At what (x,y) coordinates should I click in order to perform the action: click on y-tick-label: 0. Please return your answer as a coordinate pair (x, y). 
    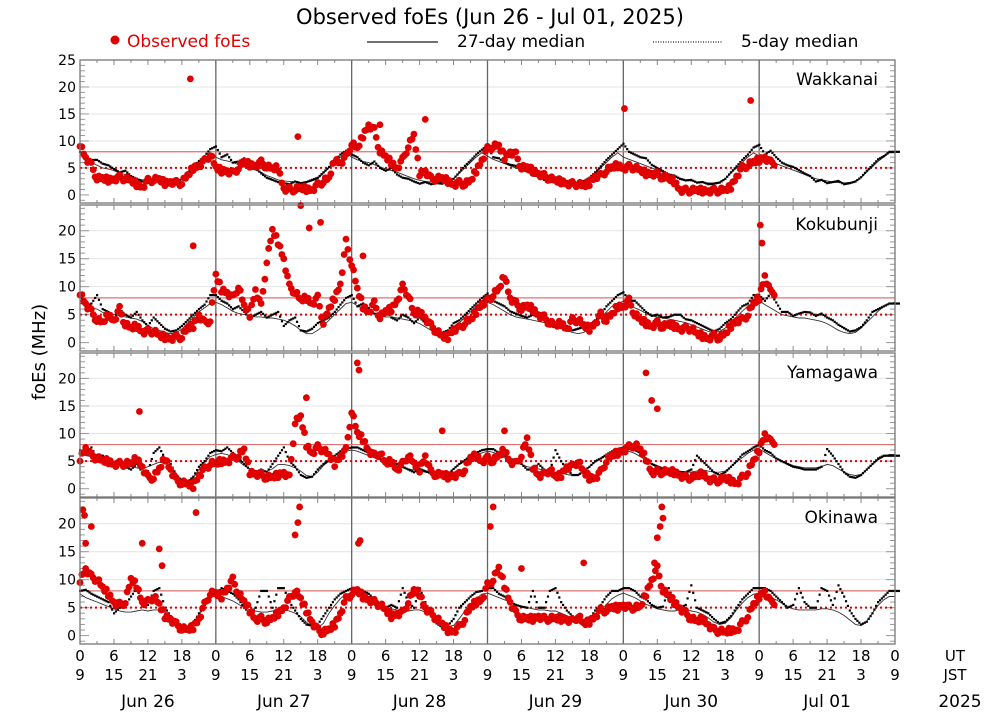
    Looking at the image, I should click on (71, 490).